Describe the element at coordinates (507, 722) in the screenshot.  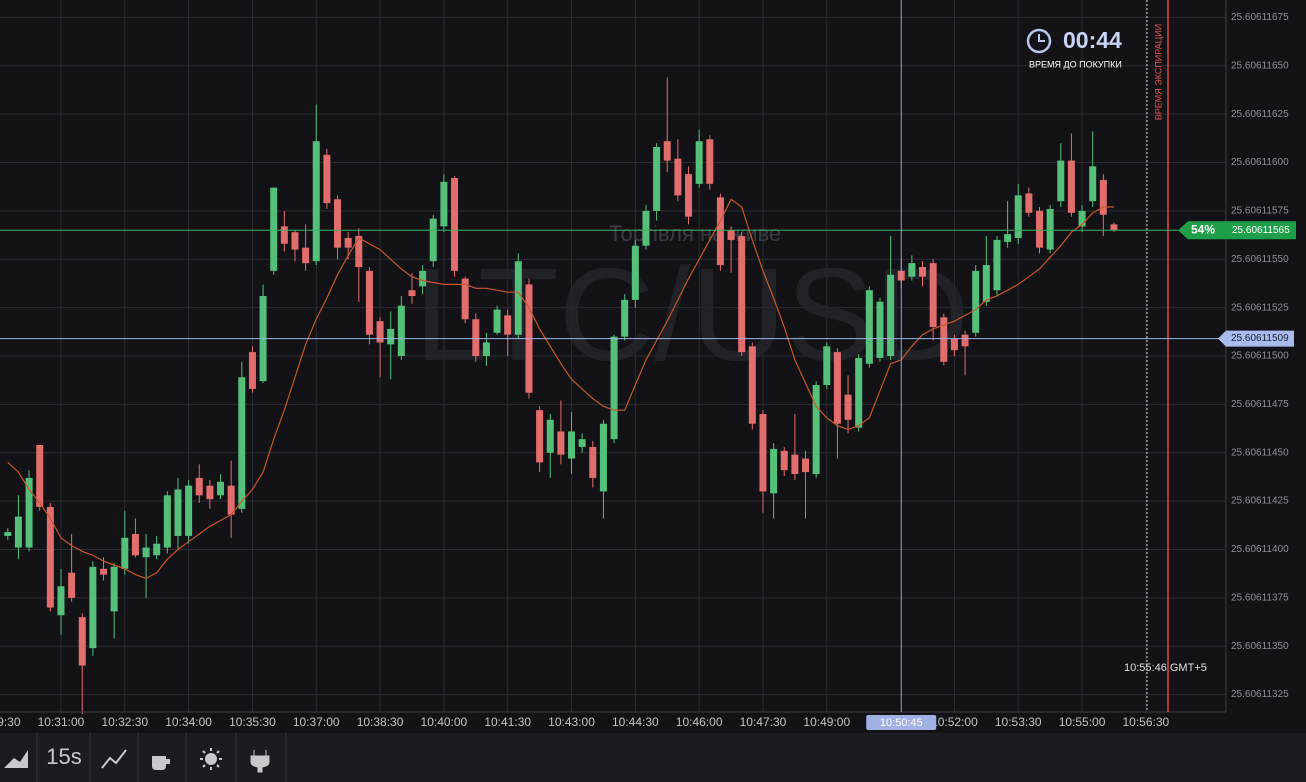
I see `x-tick-label: 10:41:30` at that location.